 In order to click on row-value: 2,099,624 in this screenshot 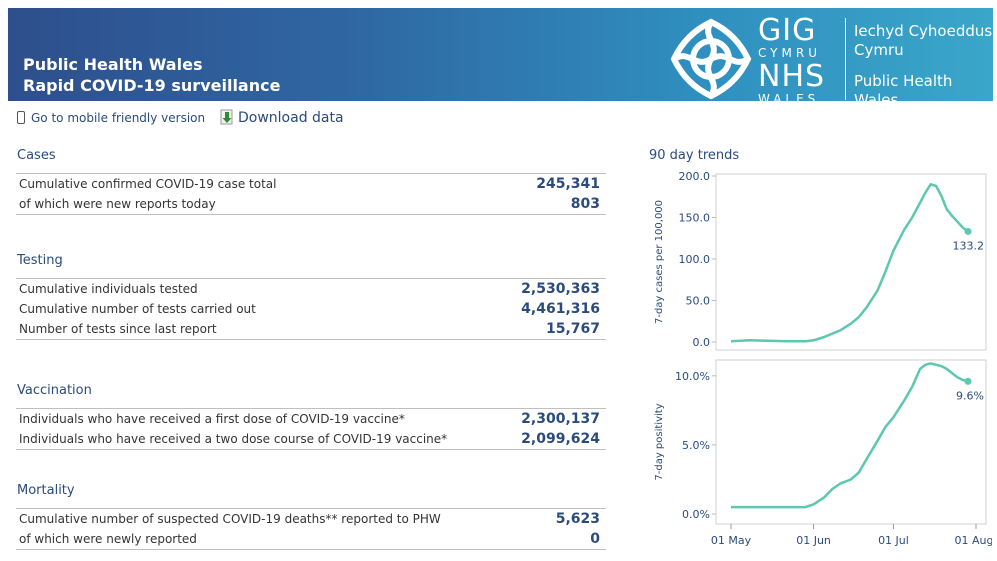, I will do `click(560, 439)`.